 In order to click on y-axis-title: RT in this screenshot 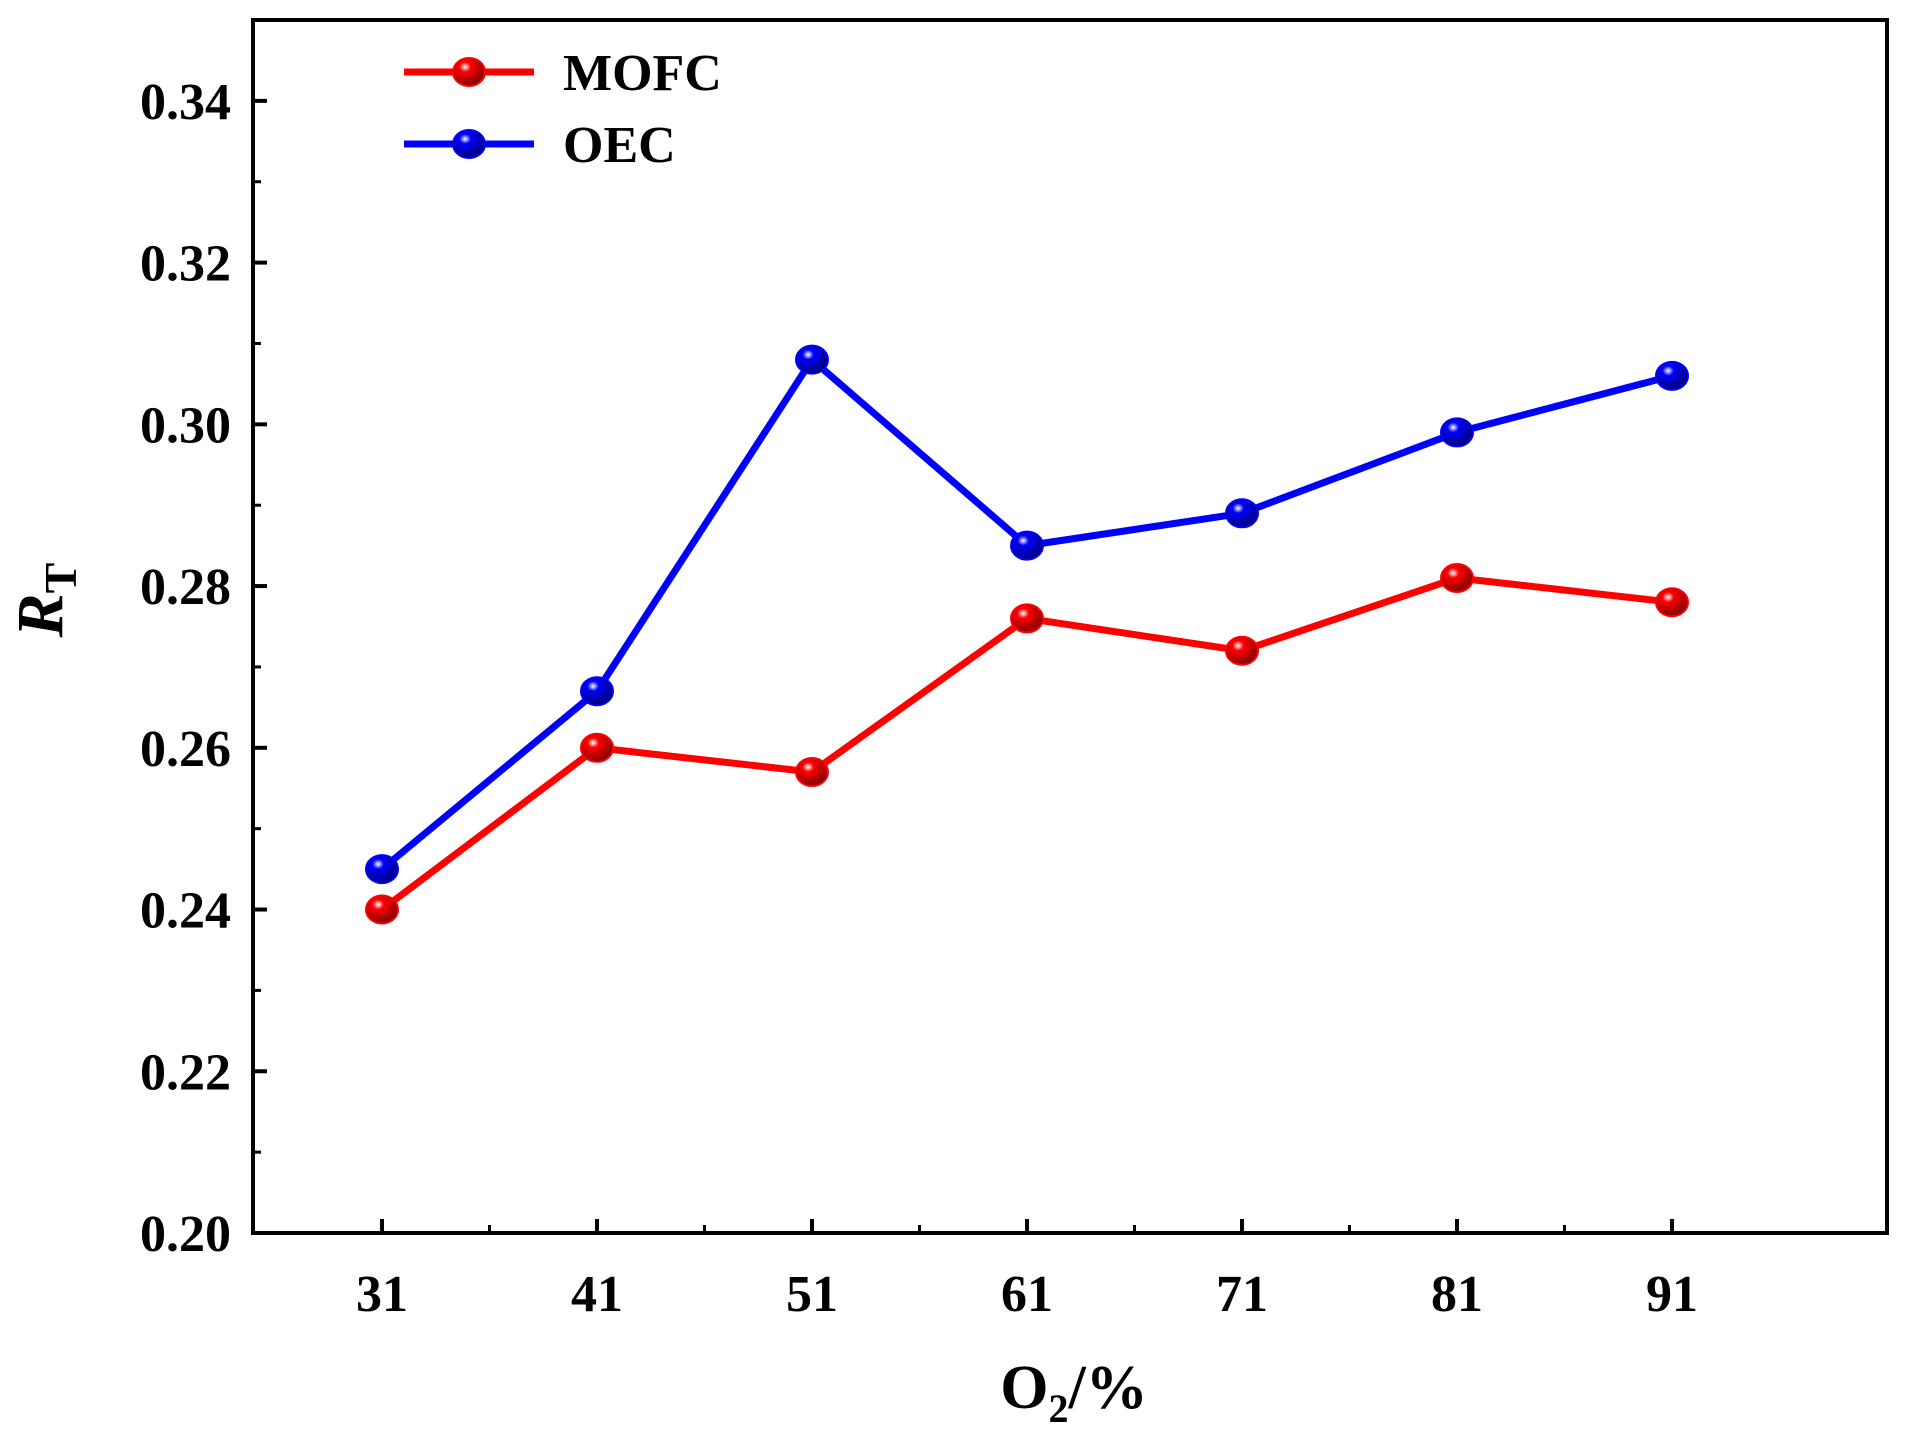, I will do `click(45, 601)`.